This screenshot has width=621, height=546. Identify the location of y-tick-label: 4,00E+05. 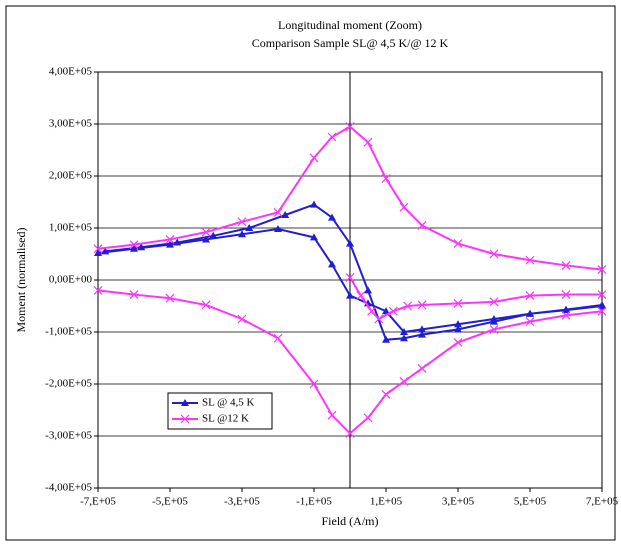
(71, 72).